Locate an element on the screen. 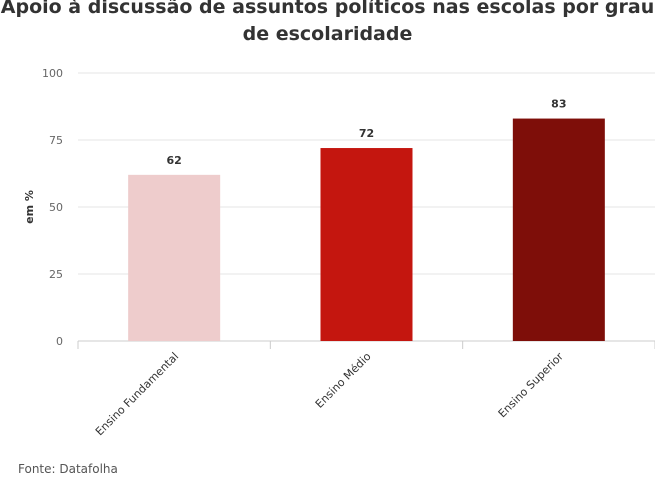 The image size is (655, 487). source-note: Fonte: Datafolha is located at coordinates (68, 469).